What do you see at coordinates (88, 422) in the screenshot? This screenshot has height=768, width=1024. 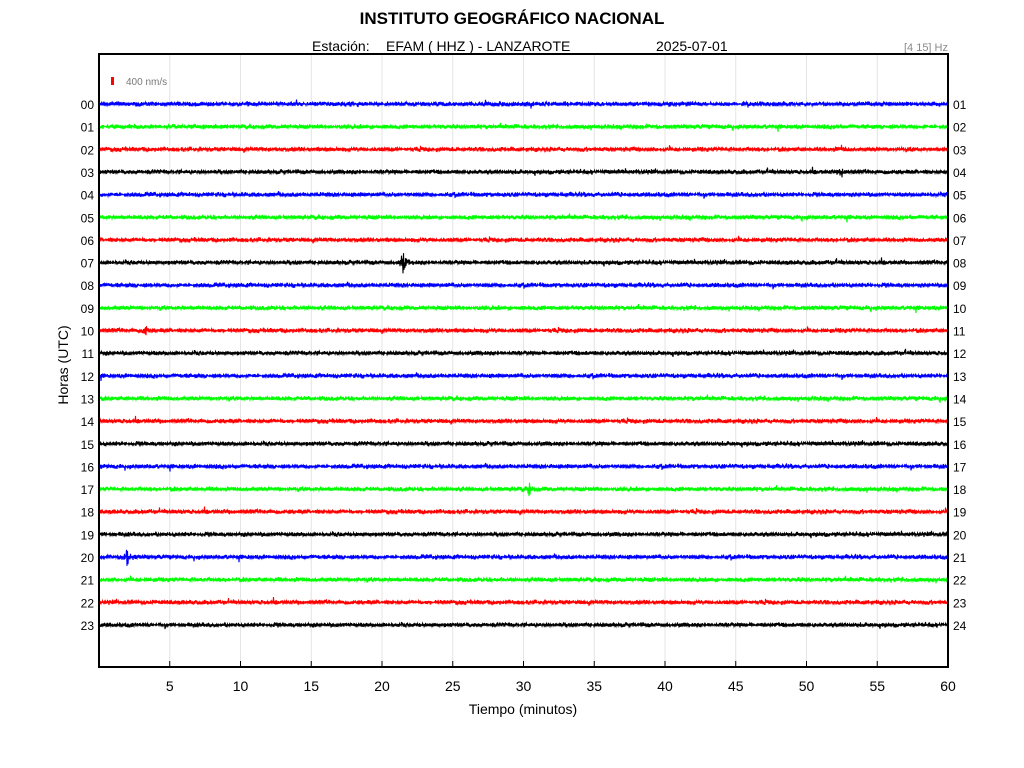 I see `left-hour-label: 14` at bounding box center [88, 422].